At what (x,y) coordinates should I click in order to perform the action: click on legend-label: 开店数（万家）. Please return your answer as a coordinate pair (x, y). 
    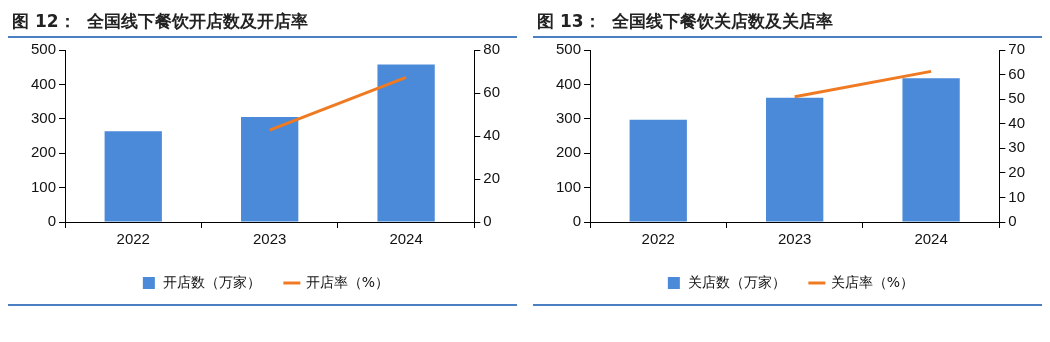
    Looking at the image, I should click on (211, 281).